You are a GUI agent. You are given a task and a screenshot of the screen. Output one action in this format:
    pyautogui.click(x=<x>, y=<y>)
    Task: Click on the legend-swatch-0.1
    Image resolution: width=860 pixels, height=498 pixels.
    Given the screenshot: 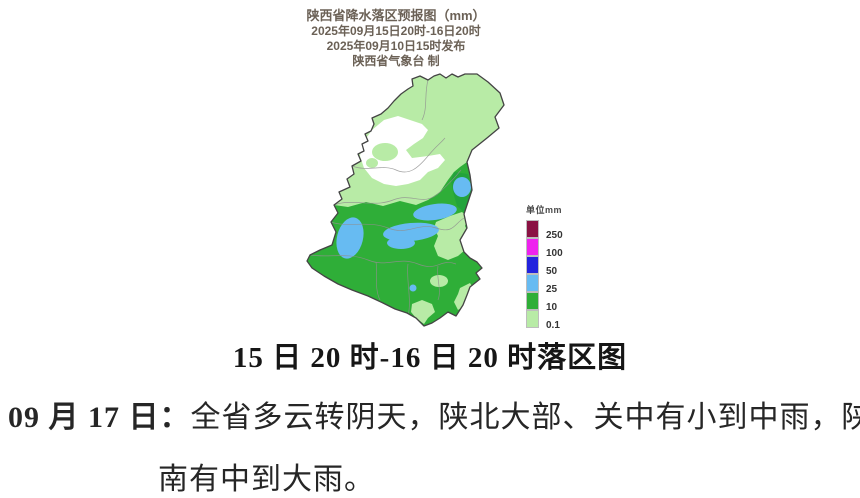 What is the action you would take?
    pyautogui.click(x=532, y=319)
    